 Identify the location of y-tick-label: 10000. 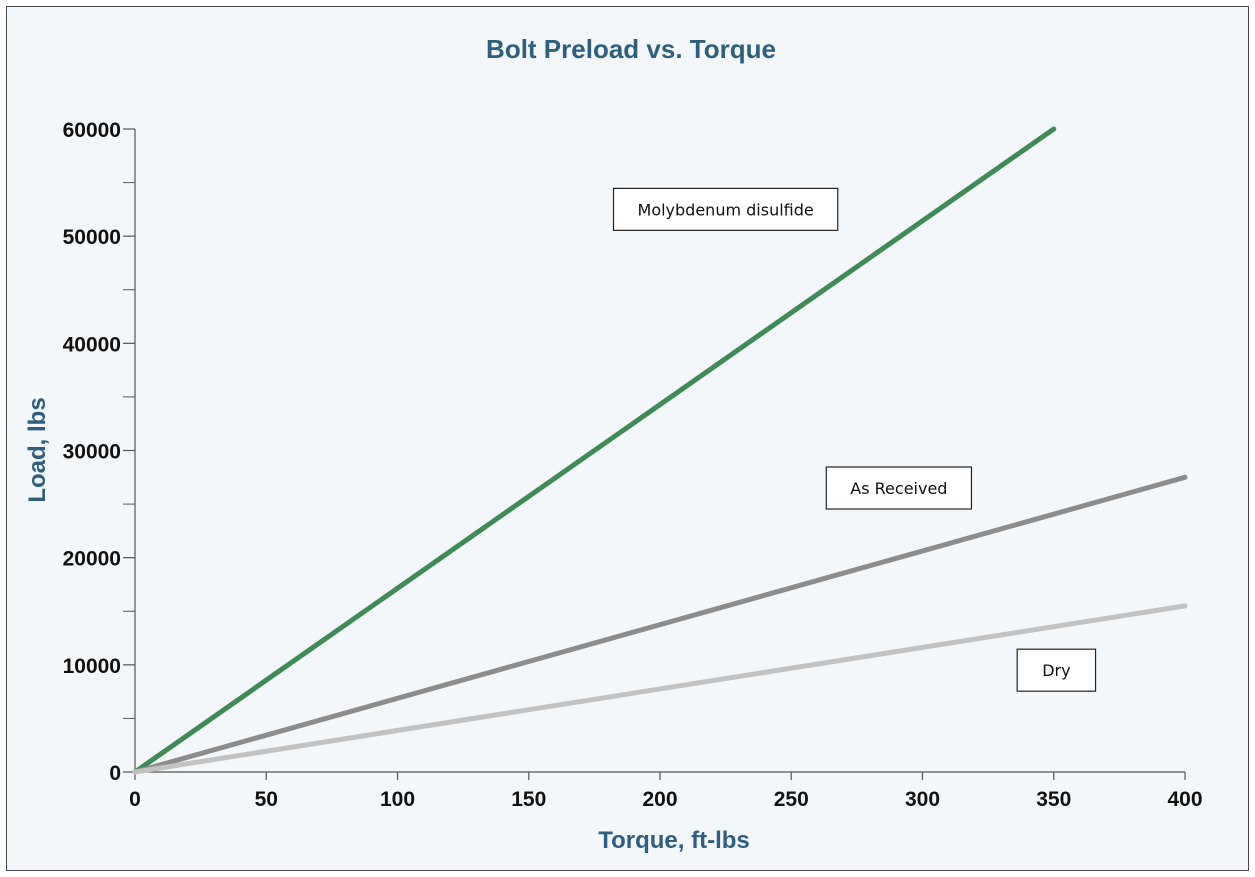
(92, 666).